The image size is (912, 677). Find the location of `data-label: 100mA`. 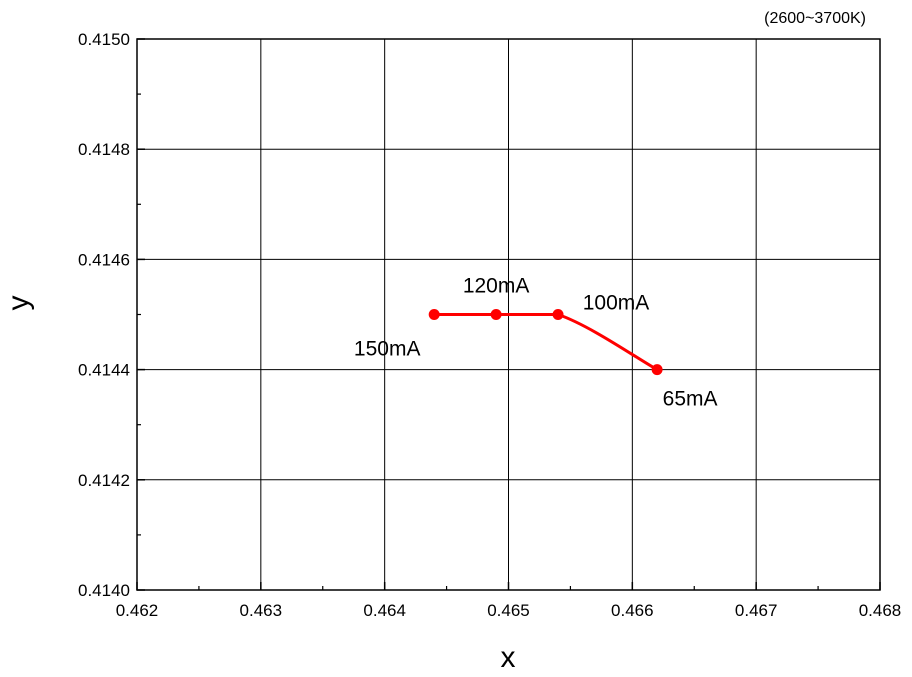

data-label: 100mA is located at coordinates (616, 303).